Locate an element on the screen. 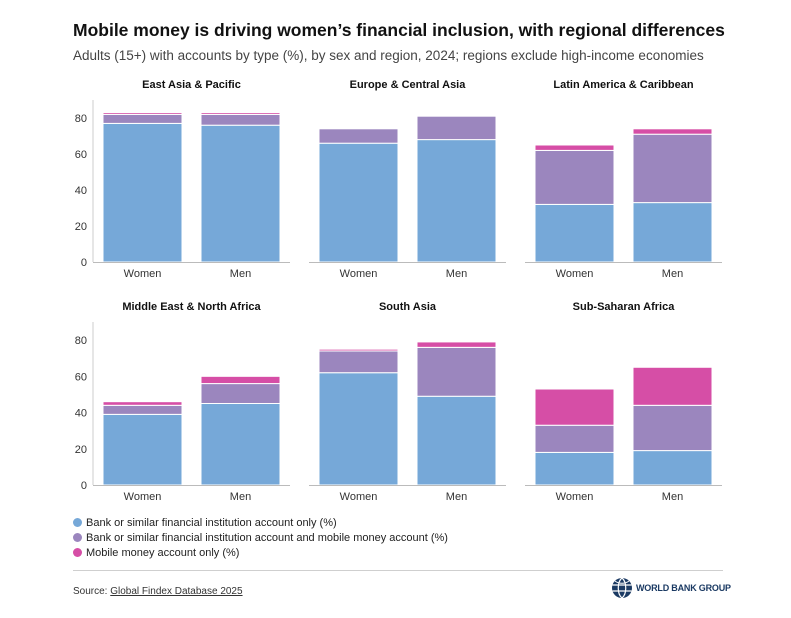 This screenshot has width=791, height=618. bar-east-asia-and-pacific-men-mobile-only is located at coordinates (240, 113).